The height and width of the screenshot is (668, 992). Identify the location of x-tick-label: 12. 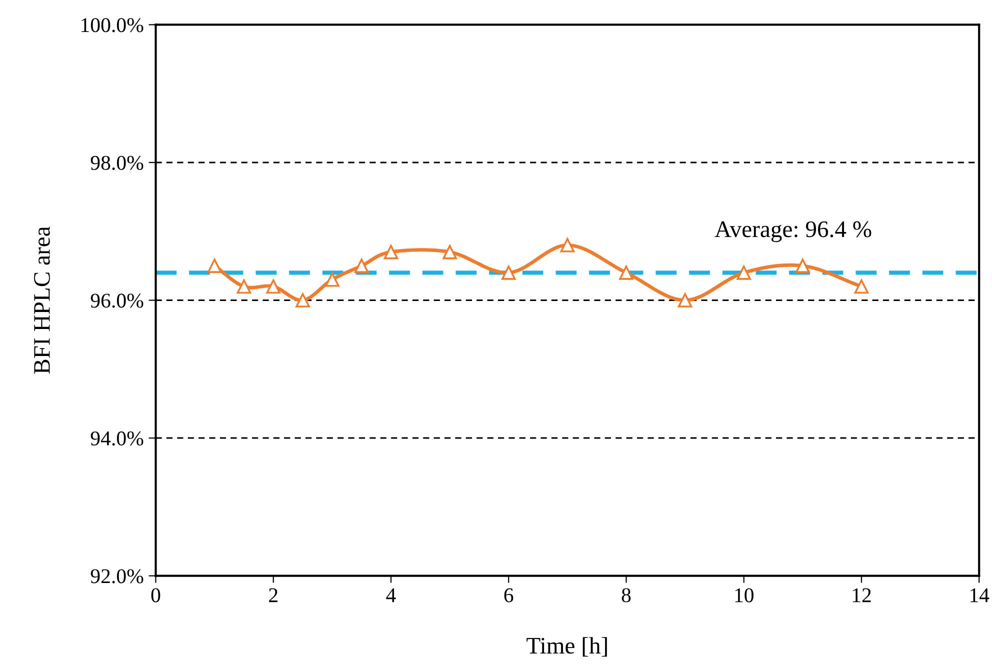
(861, 595).